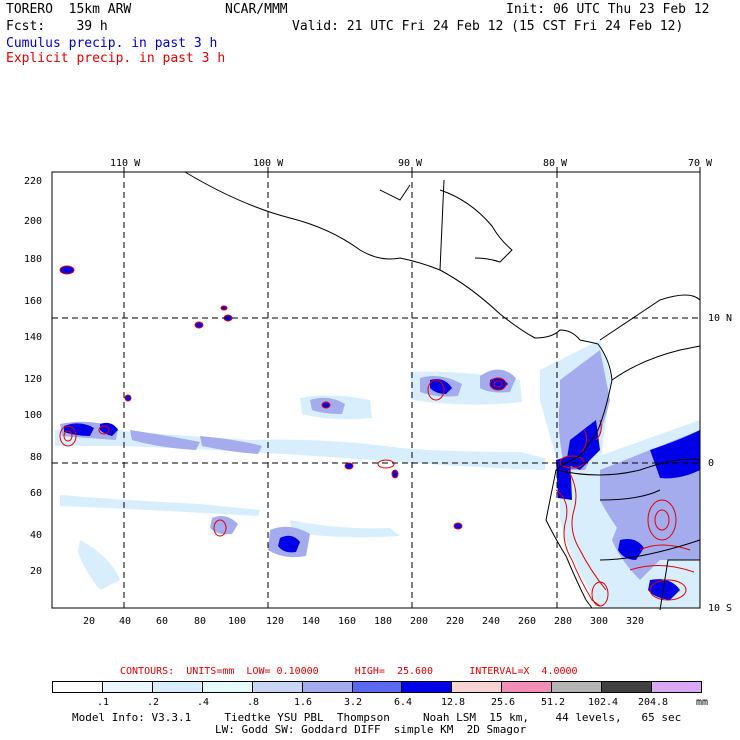 This screenshot has width=740, height=740. What do you see at coordinates (36, 457) in the screenshot?
I see `y-tick: 80` at bounding box center [36, 457].